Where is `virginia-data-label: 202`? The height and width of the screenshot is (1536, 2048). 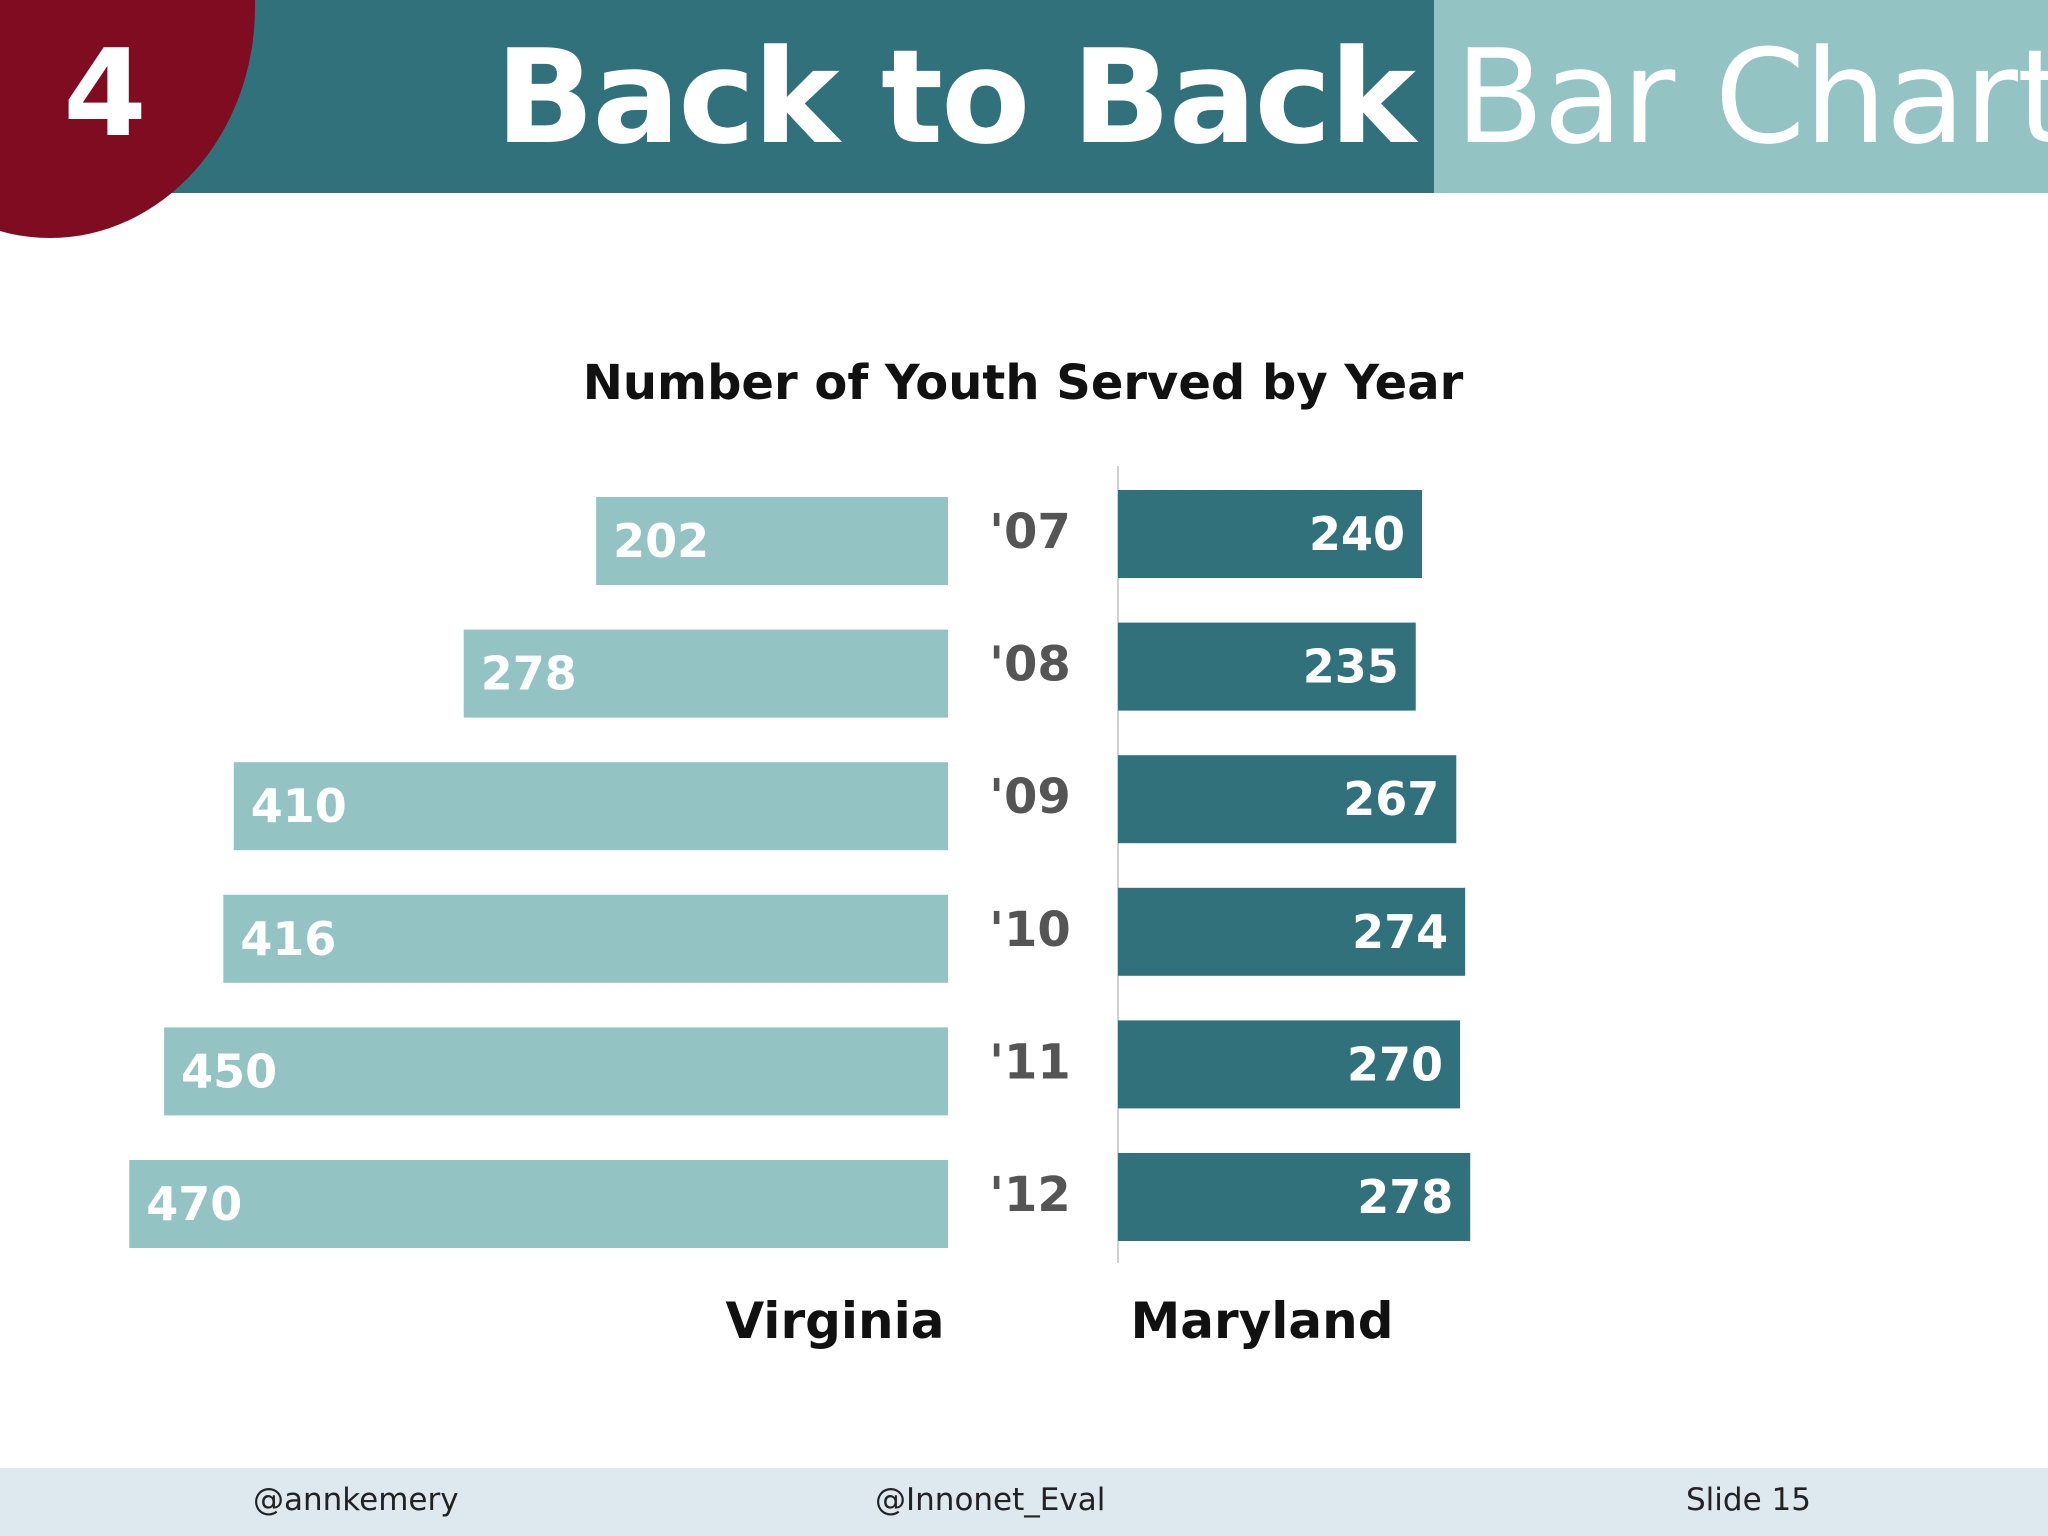
virginia-data-label: 202 is located at coordinates (661, 541).